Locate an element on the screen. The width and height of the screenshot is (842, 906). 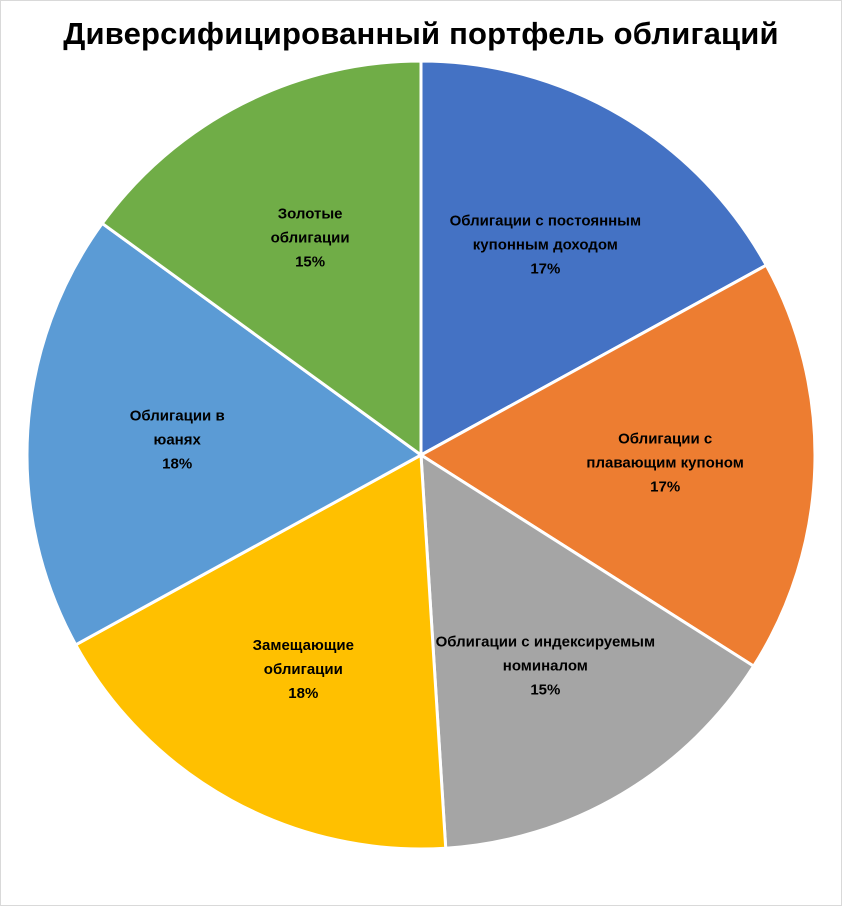
slice-label-3: Облигации с индексируемым номиналом 15% is located at coordinates (546, 665).